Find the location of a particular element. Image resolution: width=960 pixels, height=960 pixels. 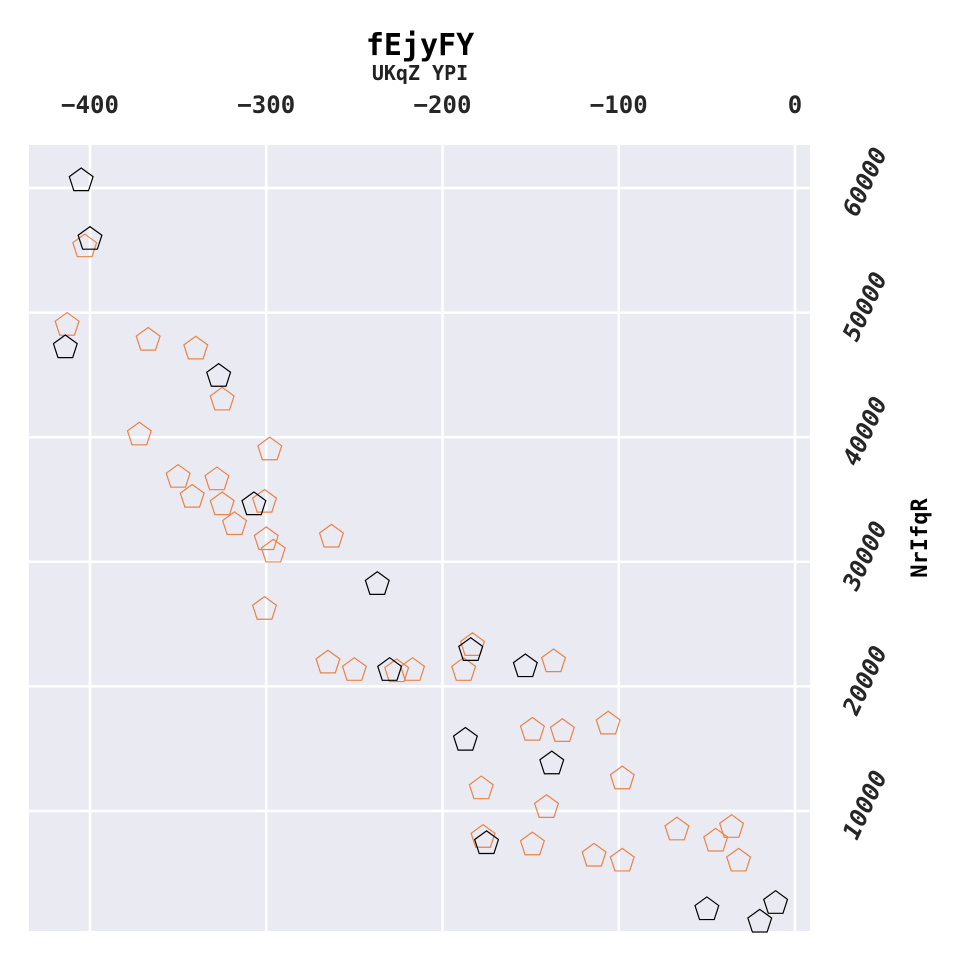

y-axis-label: NrIfqR is located at coordinates (920, 538).